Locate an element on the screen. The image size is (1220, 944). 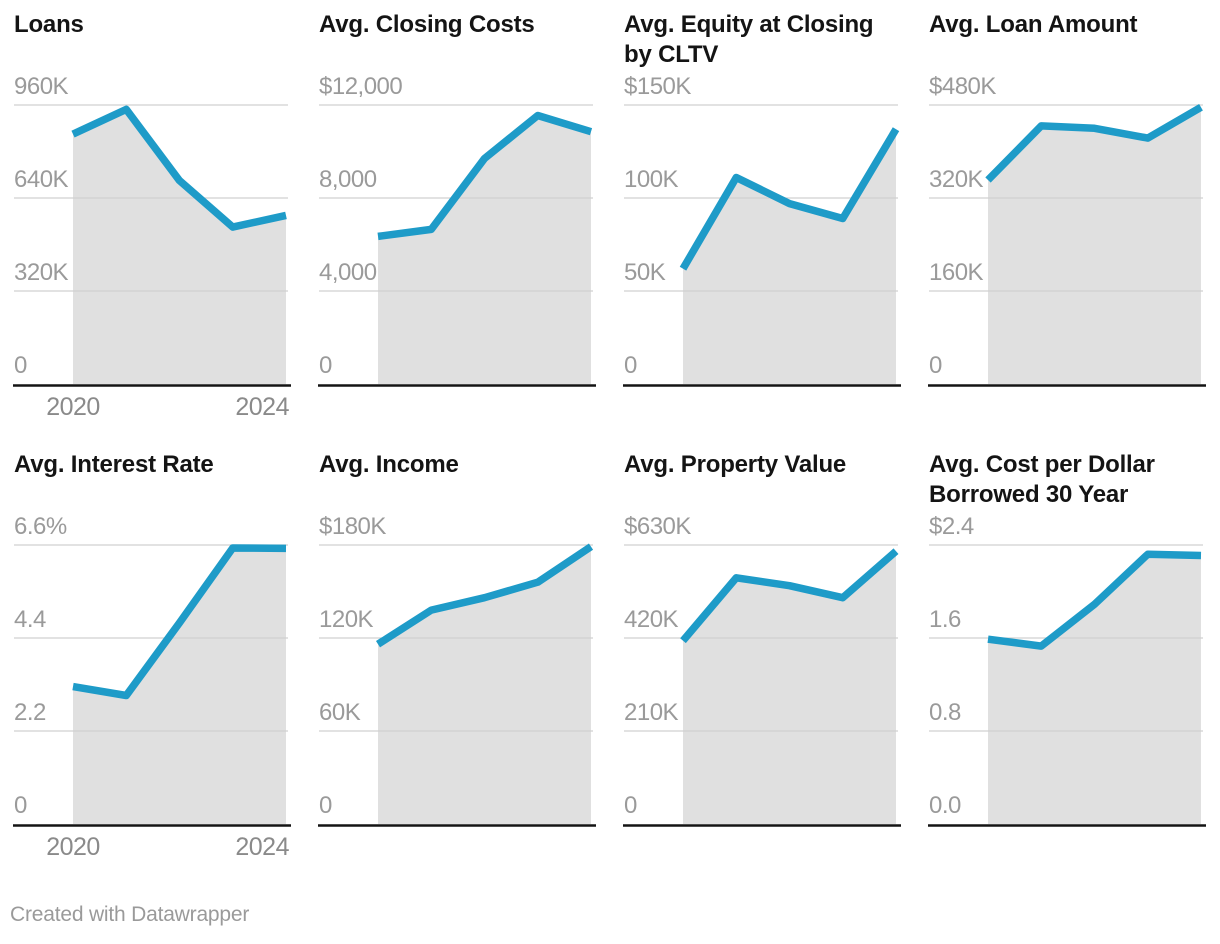
chart-plot: $630K 420K 210K 0 is located at coordinates (762, 670).